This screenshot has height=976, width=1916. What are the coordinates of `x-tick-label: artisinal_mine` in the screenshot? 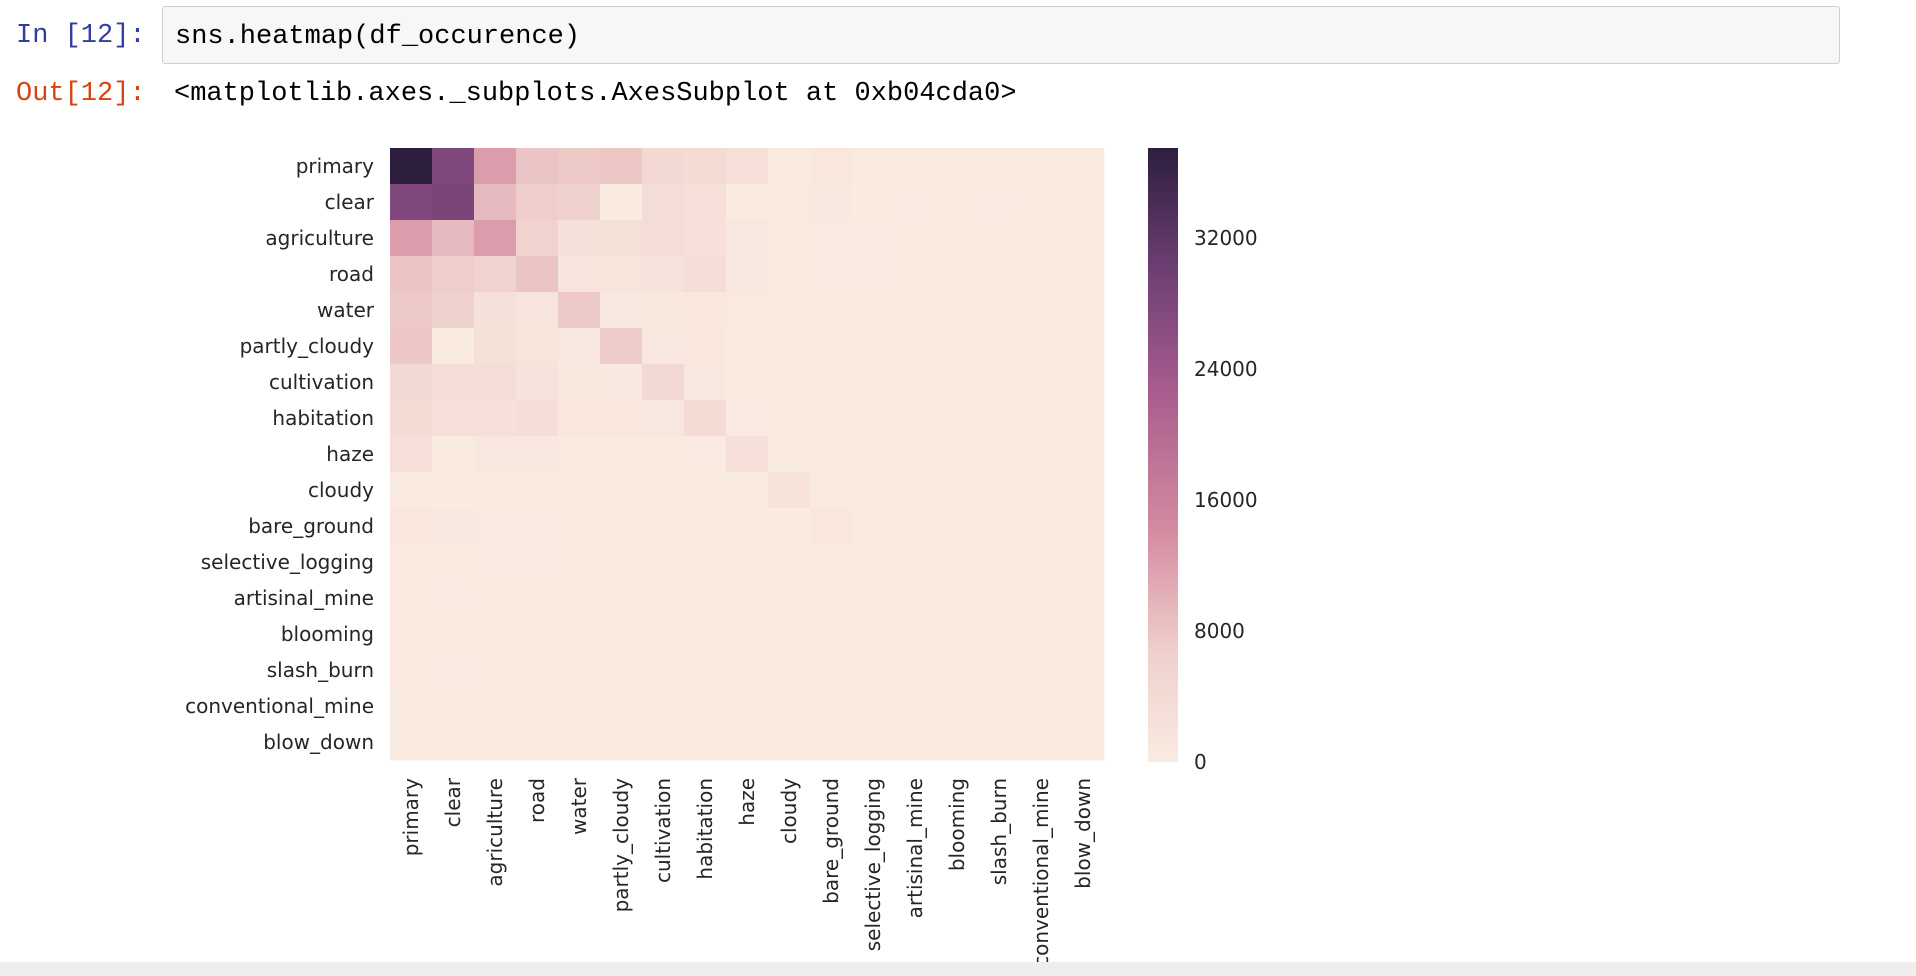 It's located at (915, 848).